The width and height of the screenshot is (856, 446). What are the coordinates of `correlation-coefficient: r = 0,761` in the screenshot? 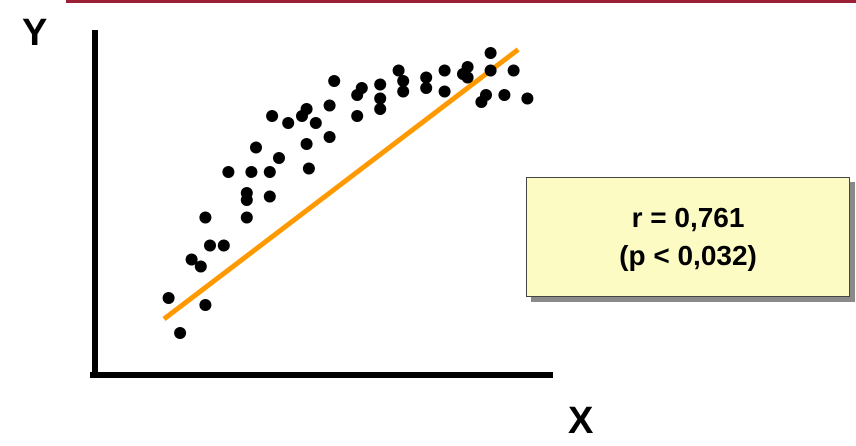 It's located at (688, 217).